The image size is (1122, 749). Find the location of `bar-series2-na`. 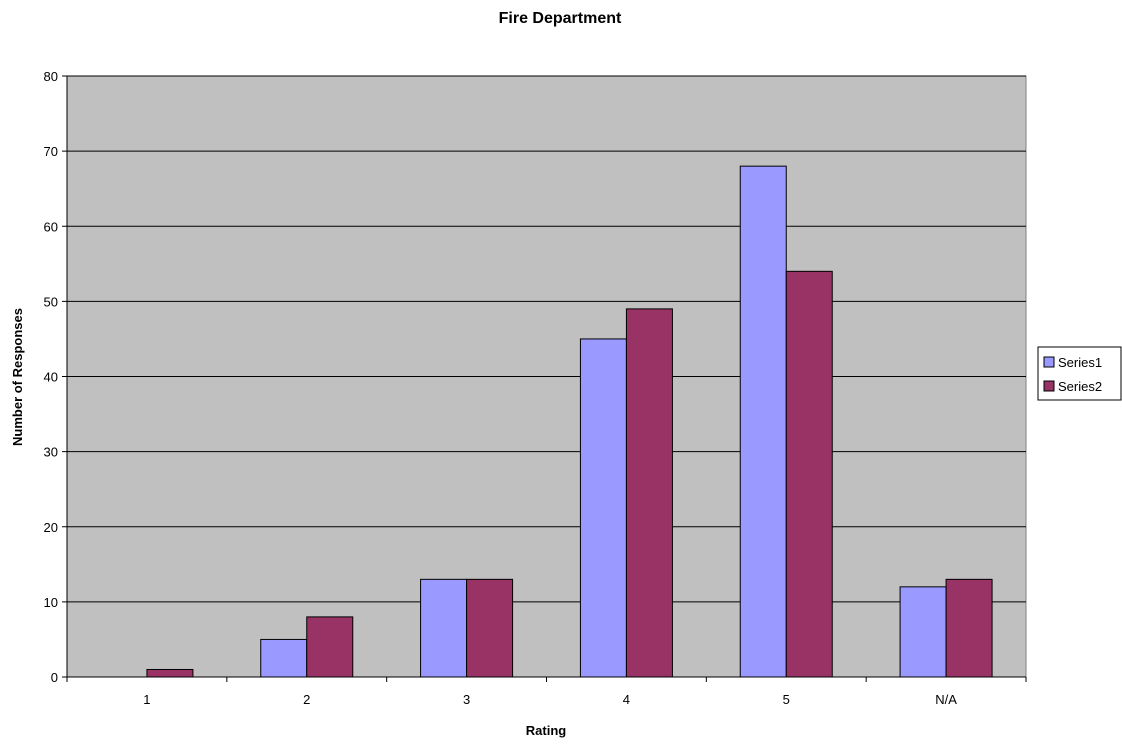

bar-series2-na is located at coordinates (969, 628).